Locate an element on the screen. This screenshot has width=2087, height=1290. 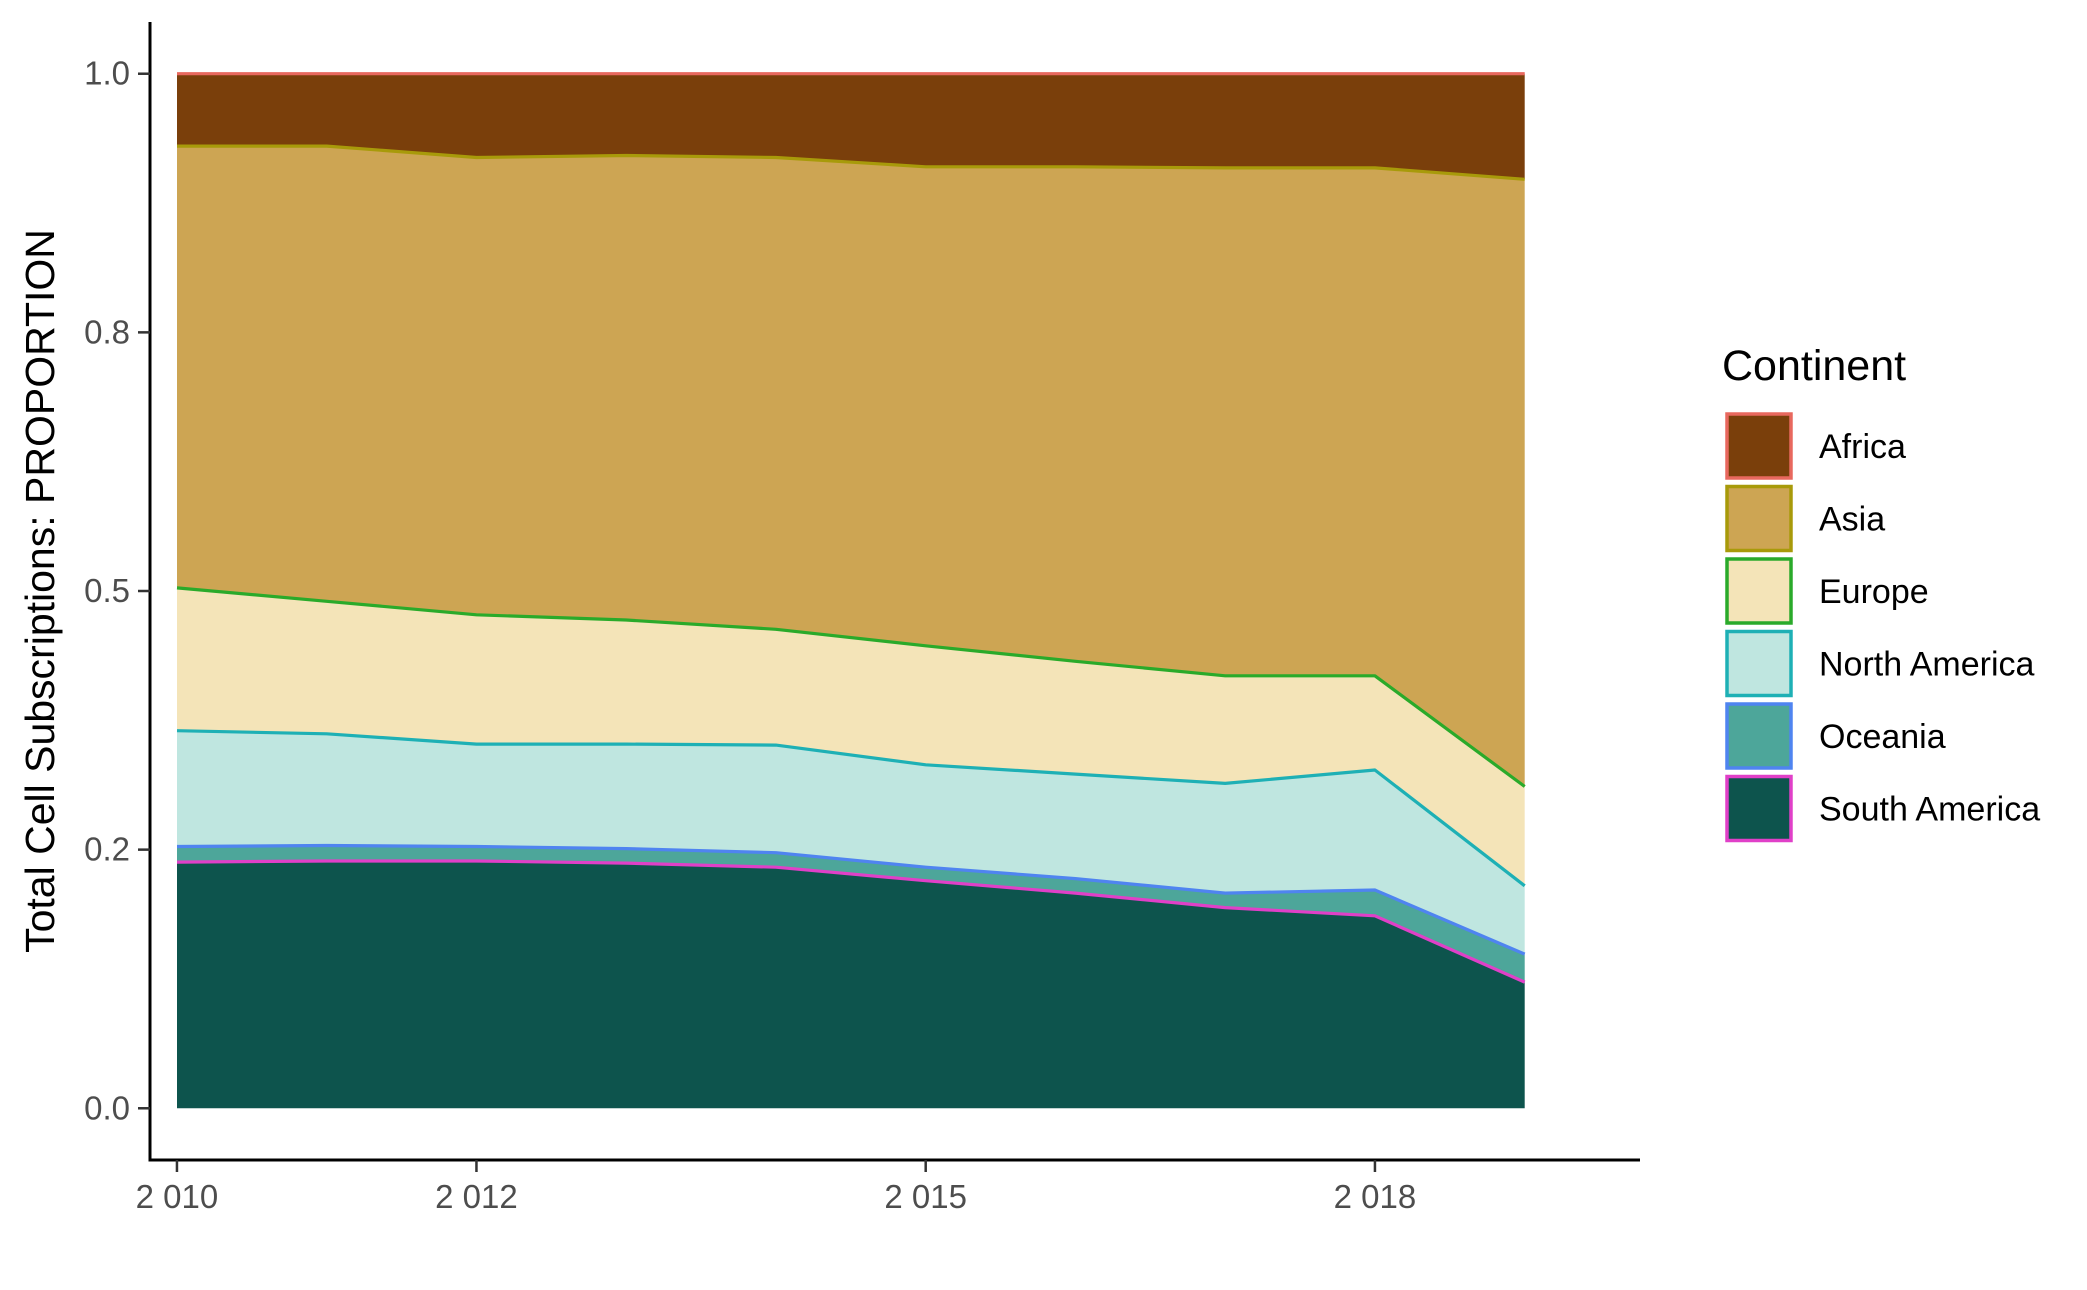
area-africa is located at coordinates (851, 126).